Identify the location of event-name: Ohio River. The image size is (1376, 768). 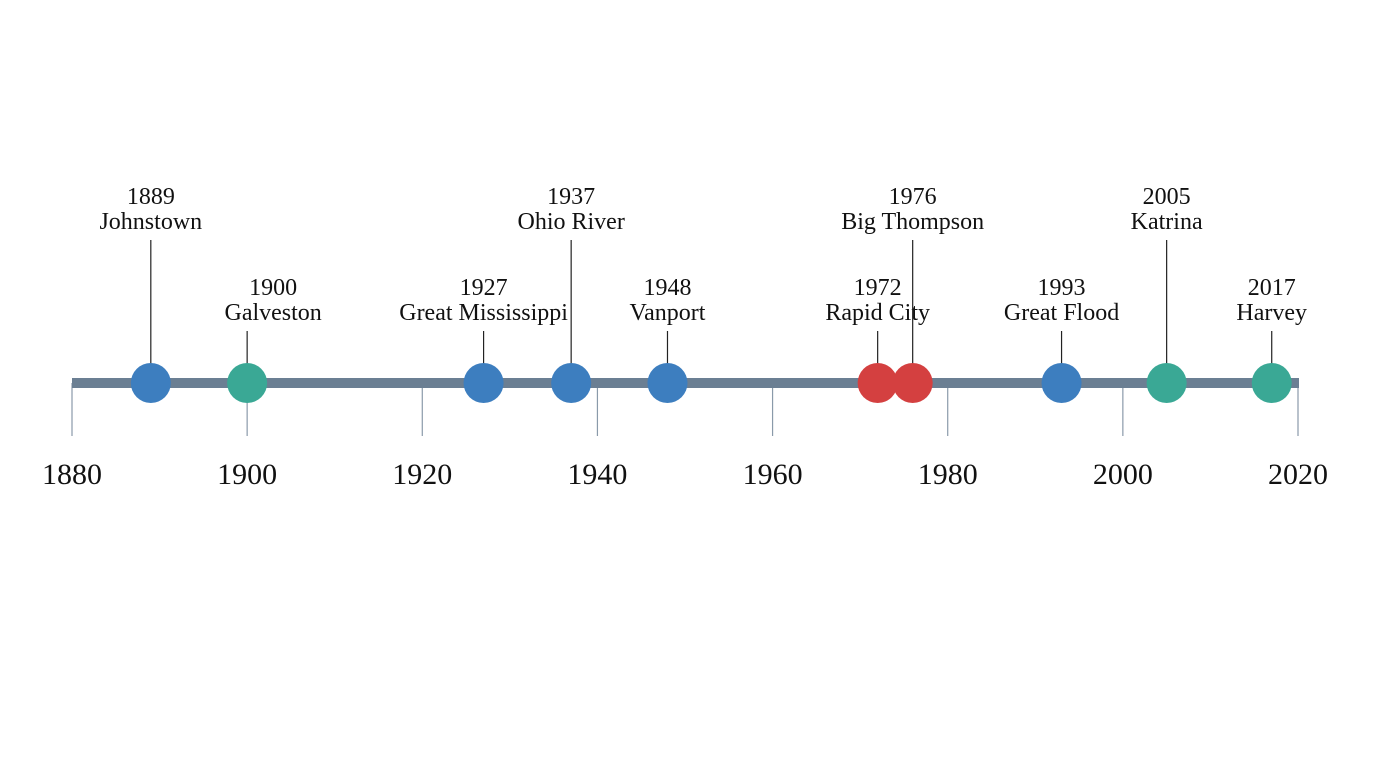
(570, 222).